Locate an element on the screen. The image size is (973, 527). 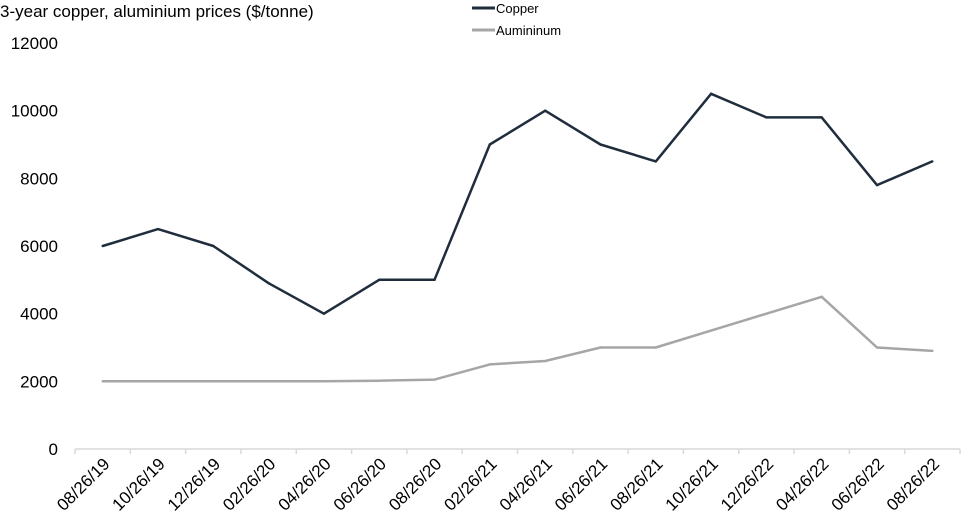
x-tick-label: 08/26/19 is located at coordinates (83, 484).